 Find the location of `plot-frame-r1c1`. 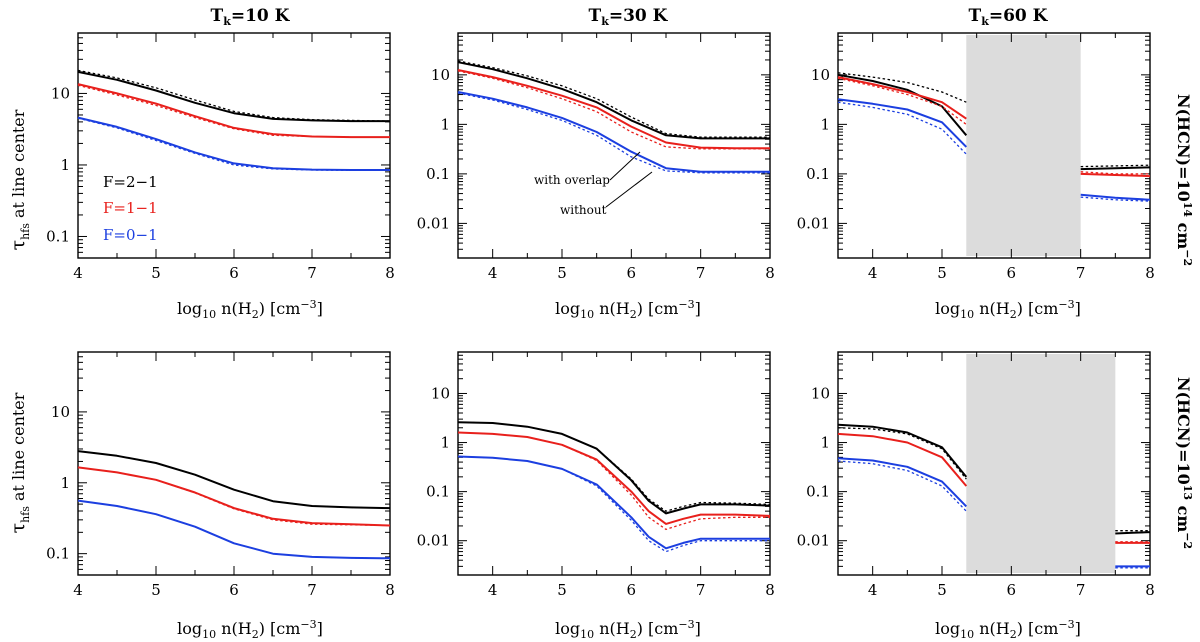

plot-frame-r1c1 is located at coordinates (234, 145).